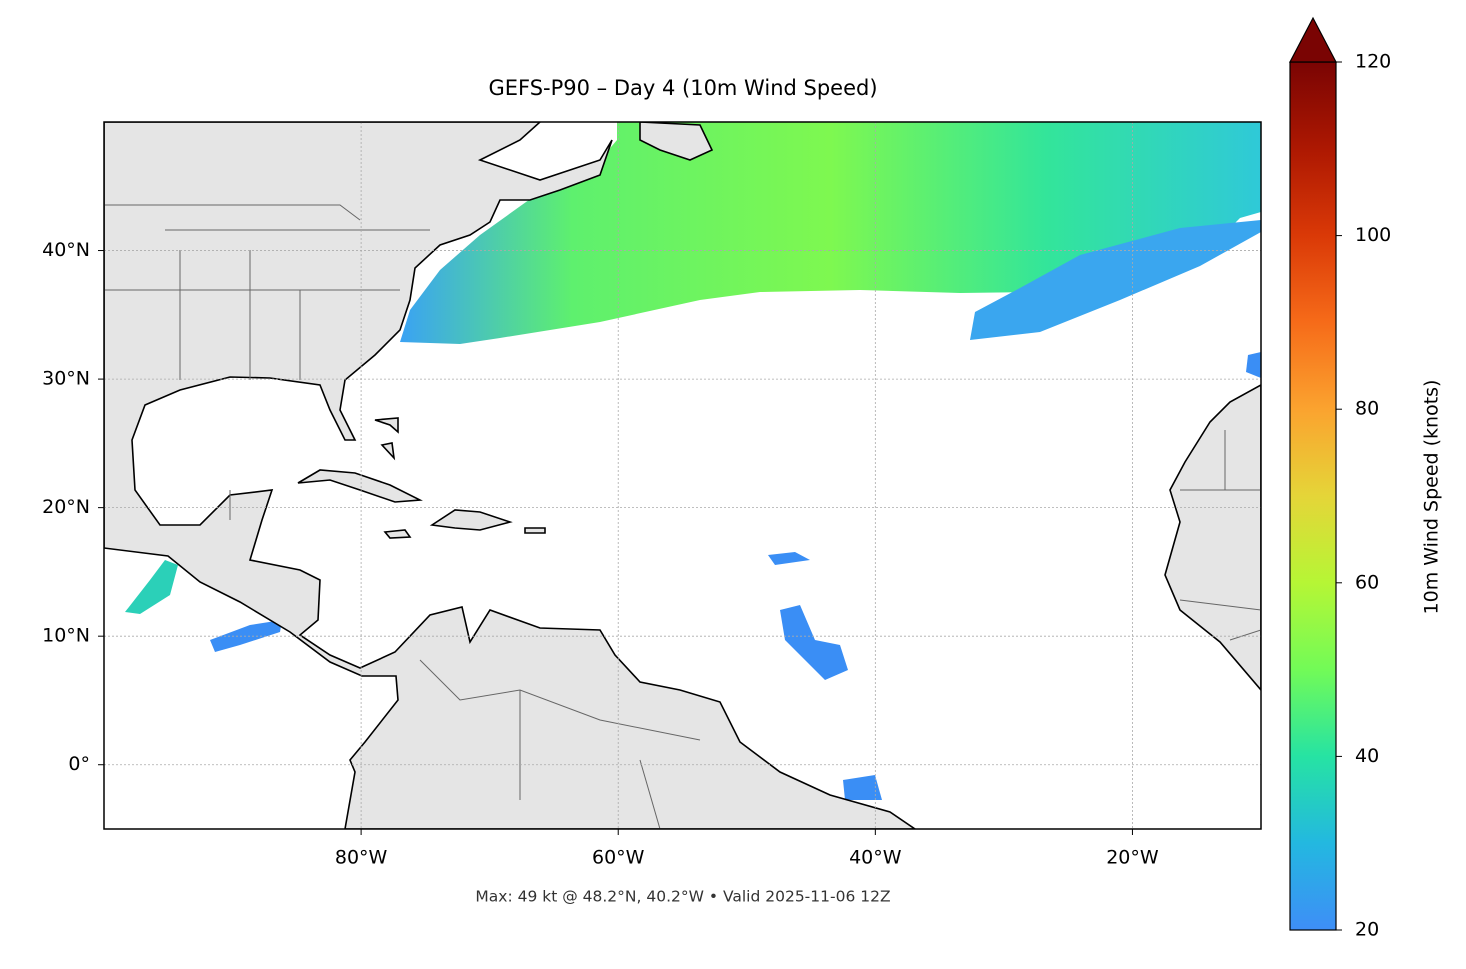 This screenshot has height=969, width=1466. Describe the element at coordinates (360, 486) in the screenshot. I see `cuba` at that location.